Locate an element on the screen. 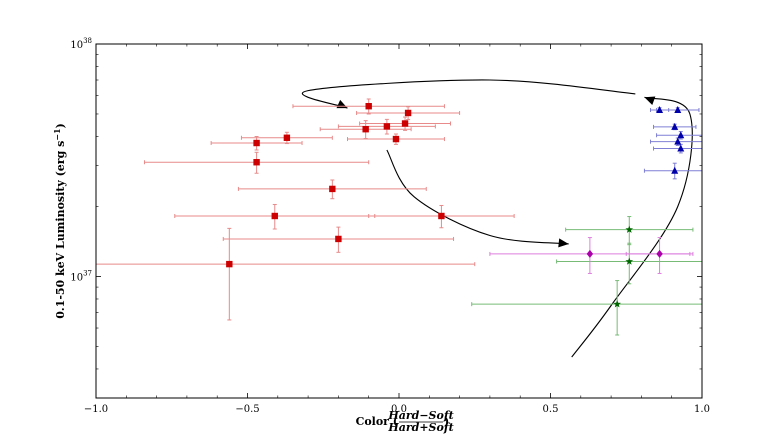  y-axis-label: 0.1-50 keV Luminosity (erg s−1) is located at coordinates (59, 221).